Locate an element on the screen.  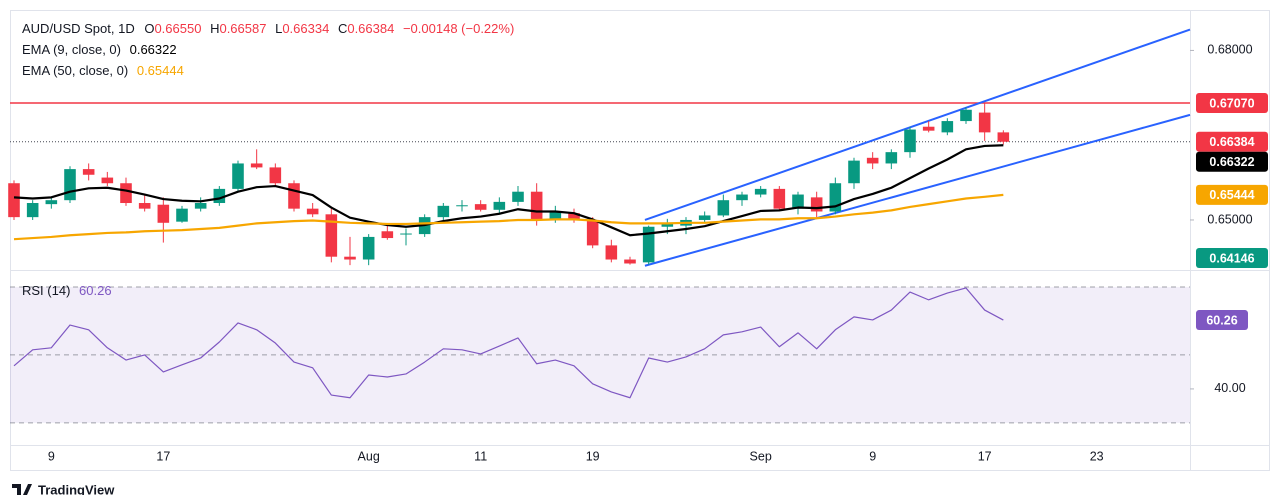
ohlc-label: L is located at coordinates (278, 28).